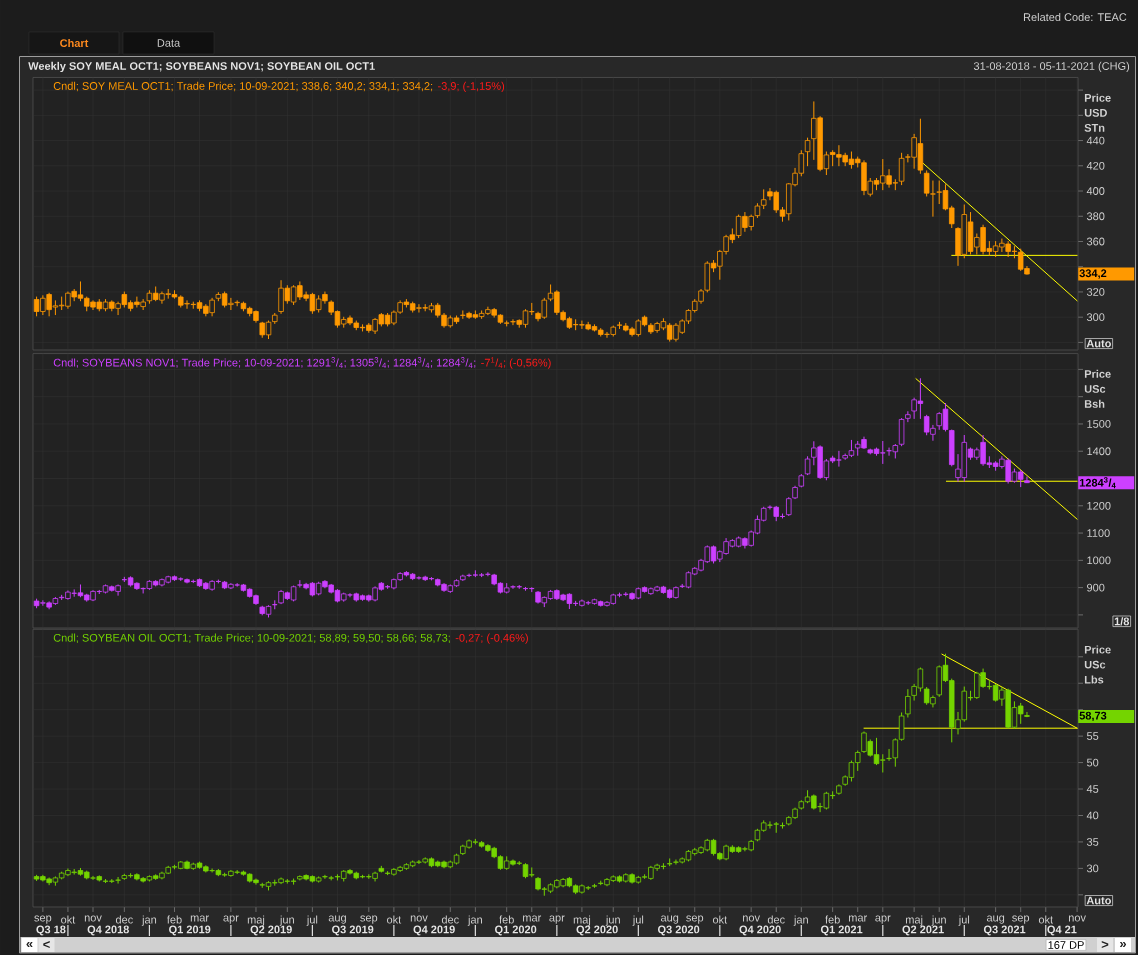  Describe the element at coordinates (74, 43) in the screenshot. I see `text: Chart` at that location.